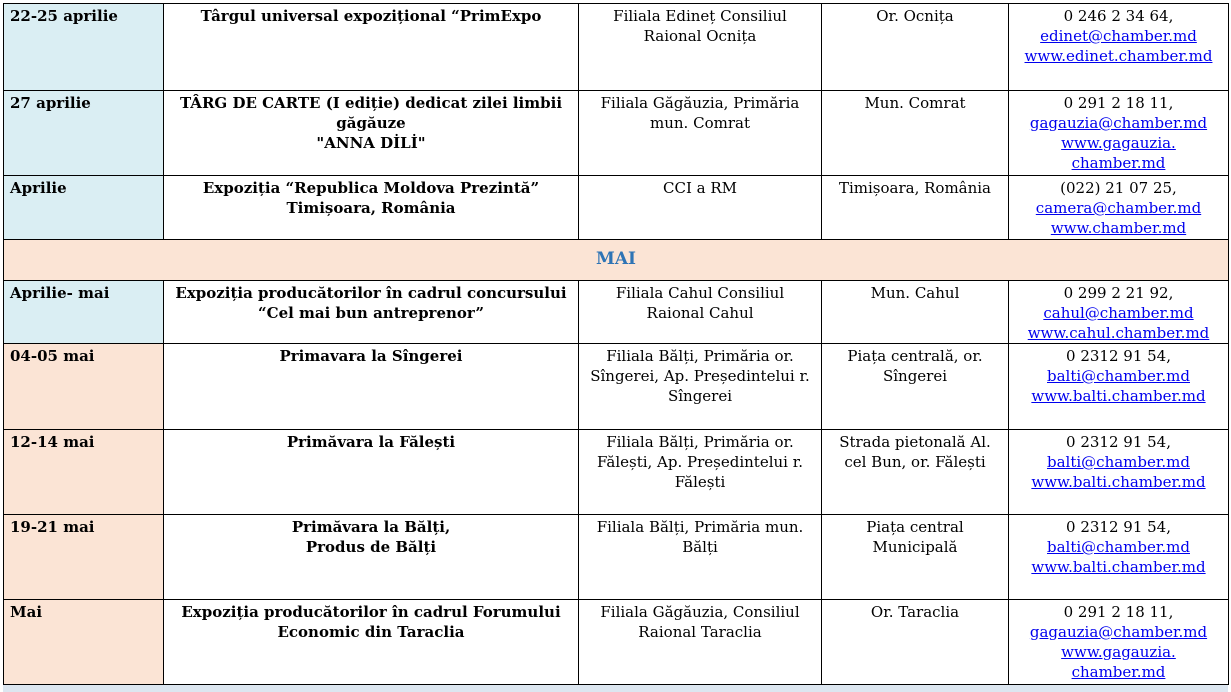  Describe the element at coordinates (700, 482) in the screenshot. I see `organizer-line: Fălești` at that location.